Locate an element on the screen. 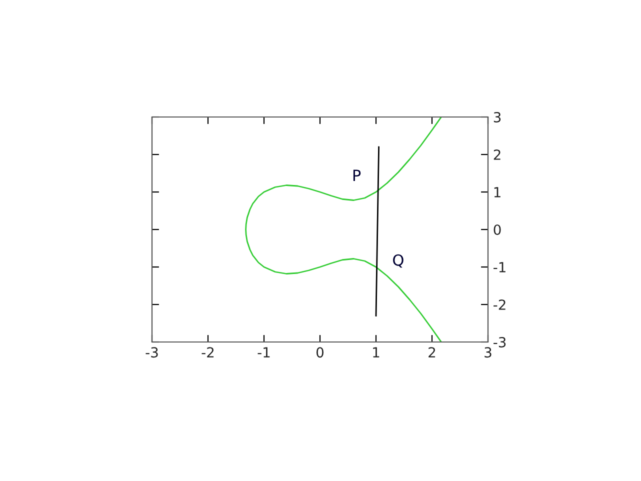 This screenshot has height=481, width=641. annotation: P is located at coordinates (357, 175).